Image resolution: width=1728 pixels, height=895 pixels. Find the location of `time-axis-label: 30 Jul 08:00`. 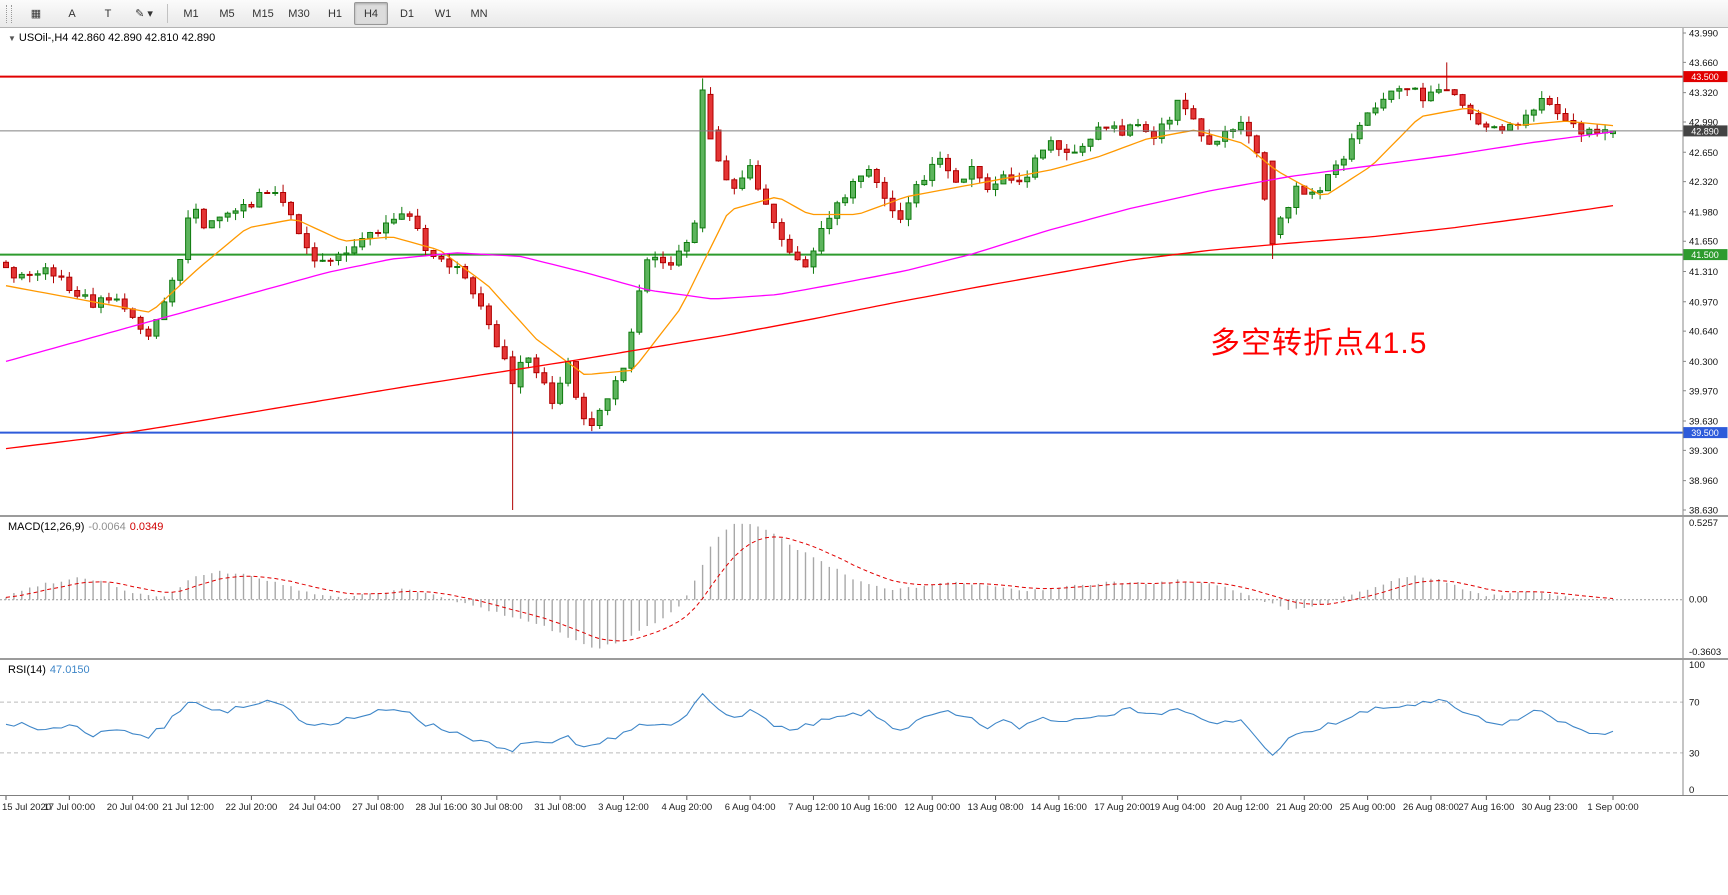

time-axis-label: 30 Jul 08:00 is located at coordinates (497, 807).